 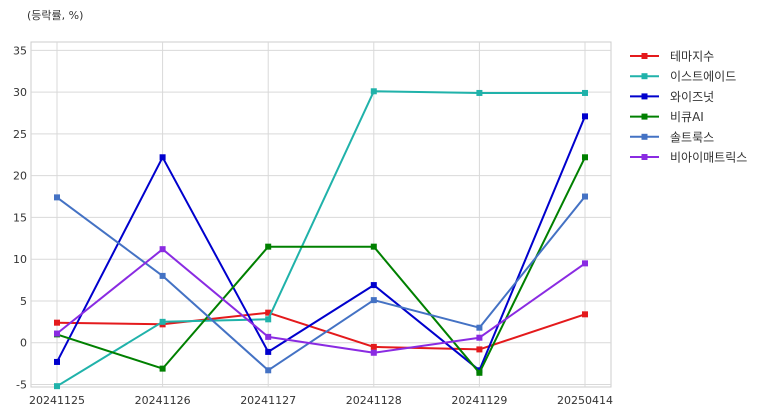 I want to click on y-tick-label: 5, so click(x=23, y=301).